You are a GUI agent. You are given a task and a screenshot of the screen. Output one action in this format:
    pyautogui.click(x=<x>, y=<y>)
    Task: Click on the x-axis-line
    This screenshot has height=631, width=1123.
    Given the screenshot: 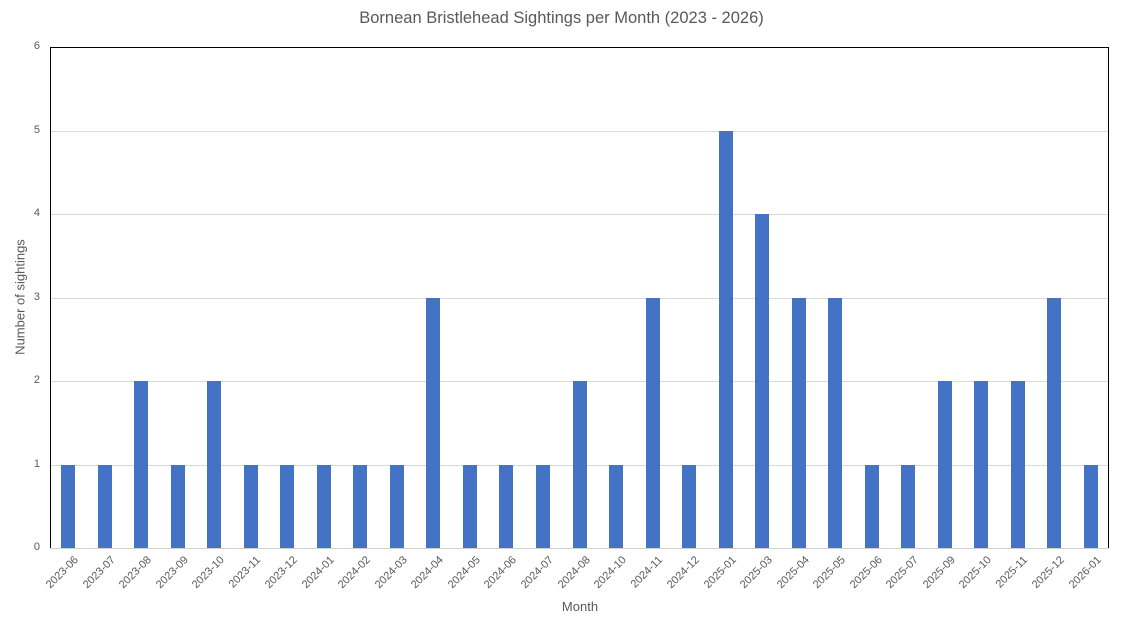 What is the action you would take?
    pyautogui.click(x=579, y=548)
    